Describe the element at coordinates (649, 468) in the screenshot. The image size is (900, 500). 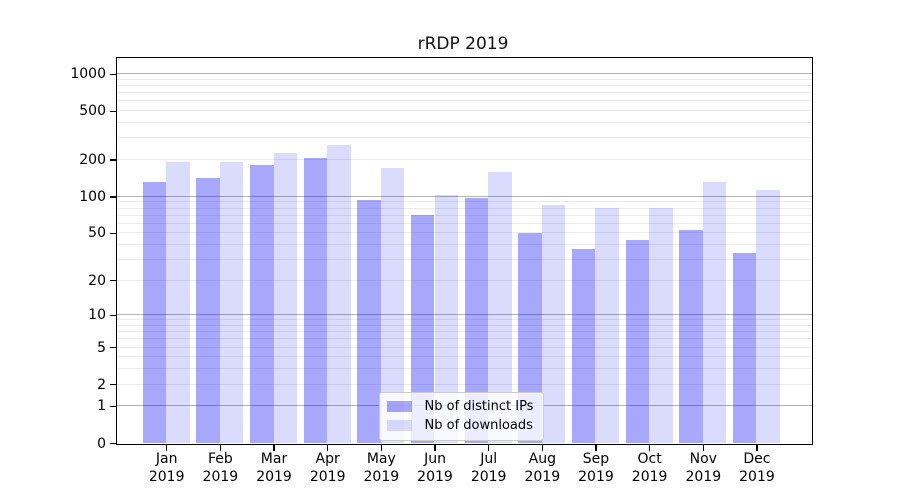
I see `x-tick-label: Oct 2019` at that location.